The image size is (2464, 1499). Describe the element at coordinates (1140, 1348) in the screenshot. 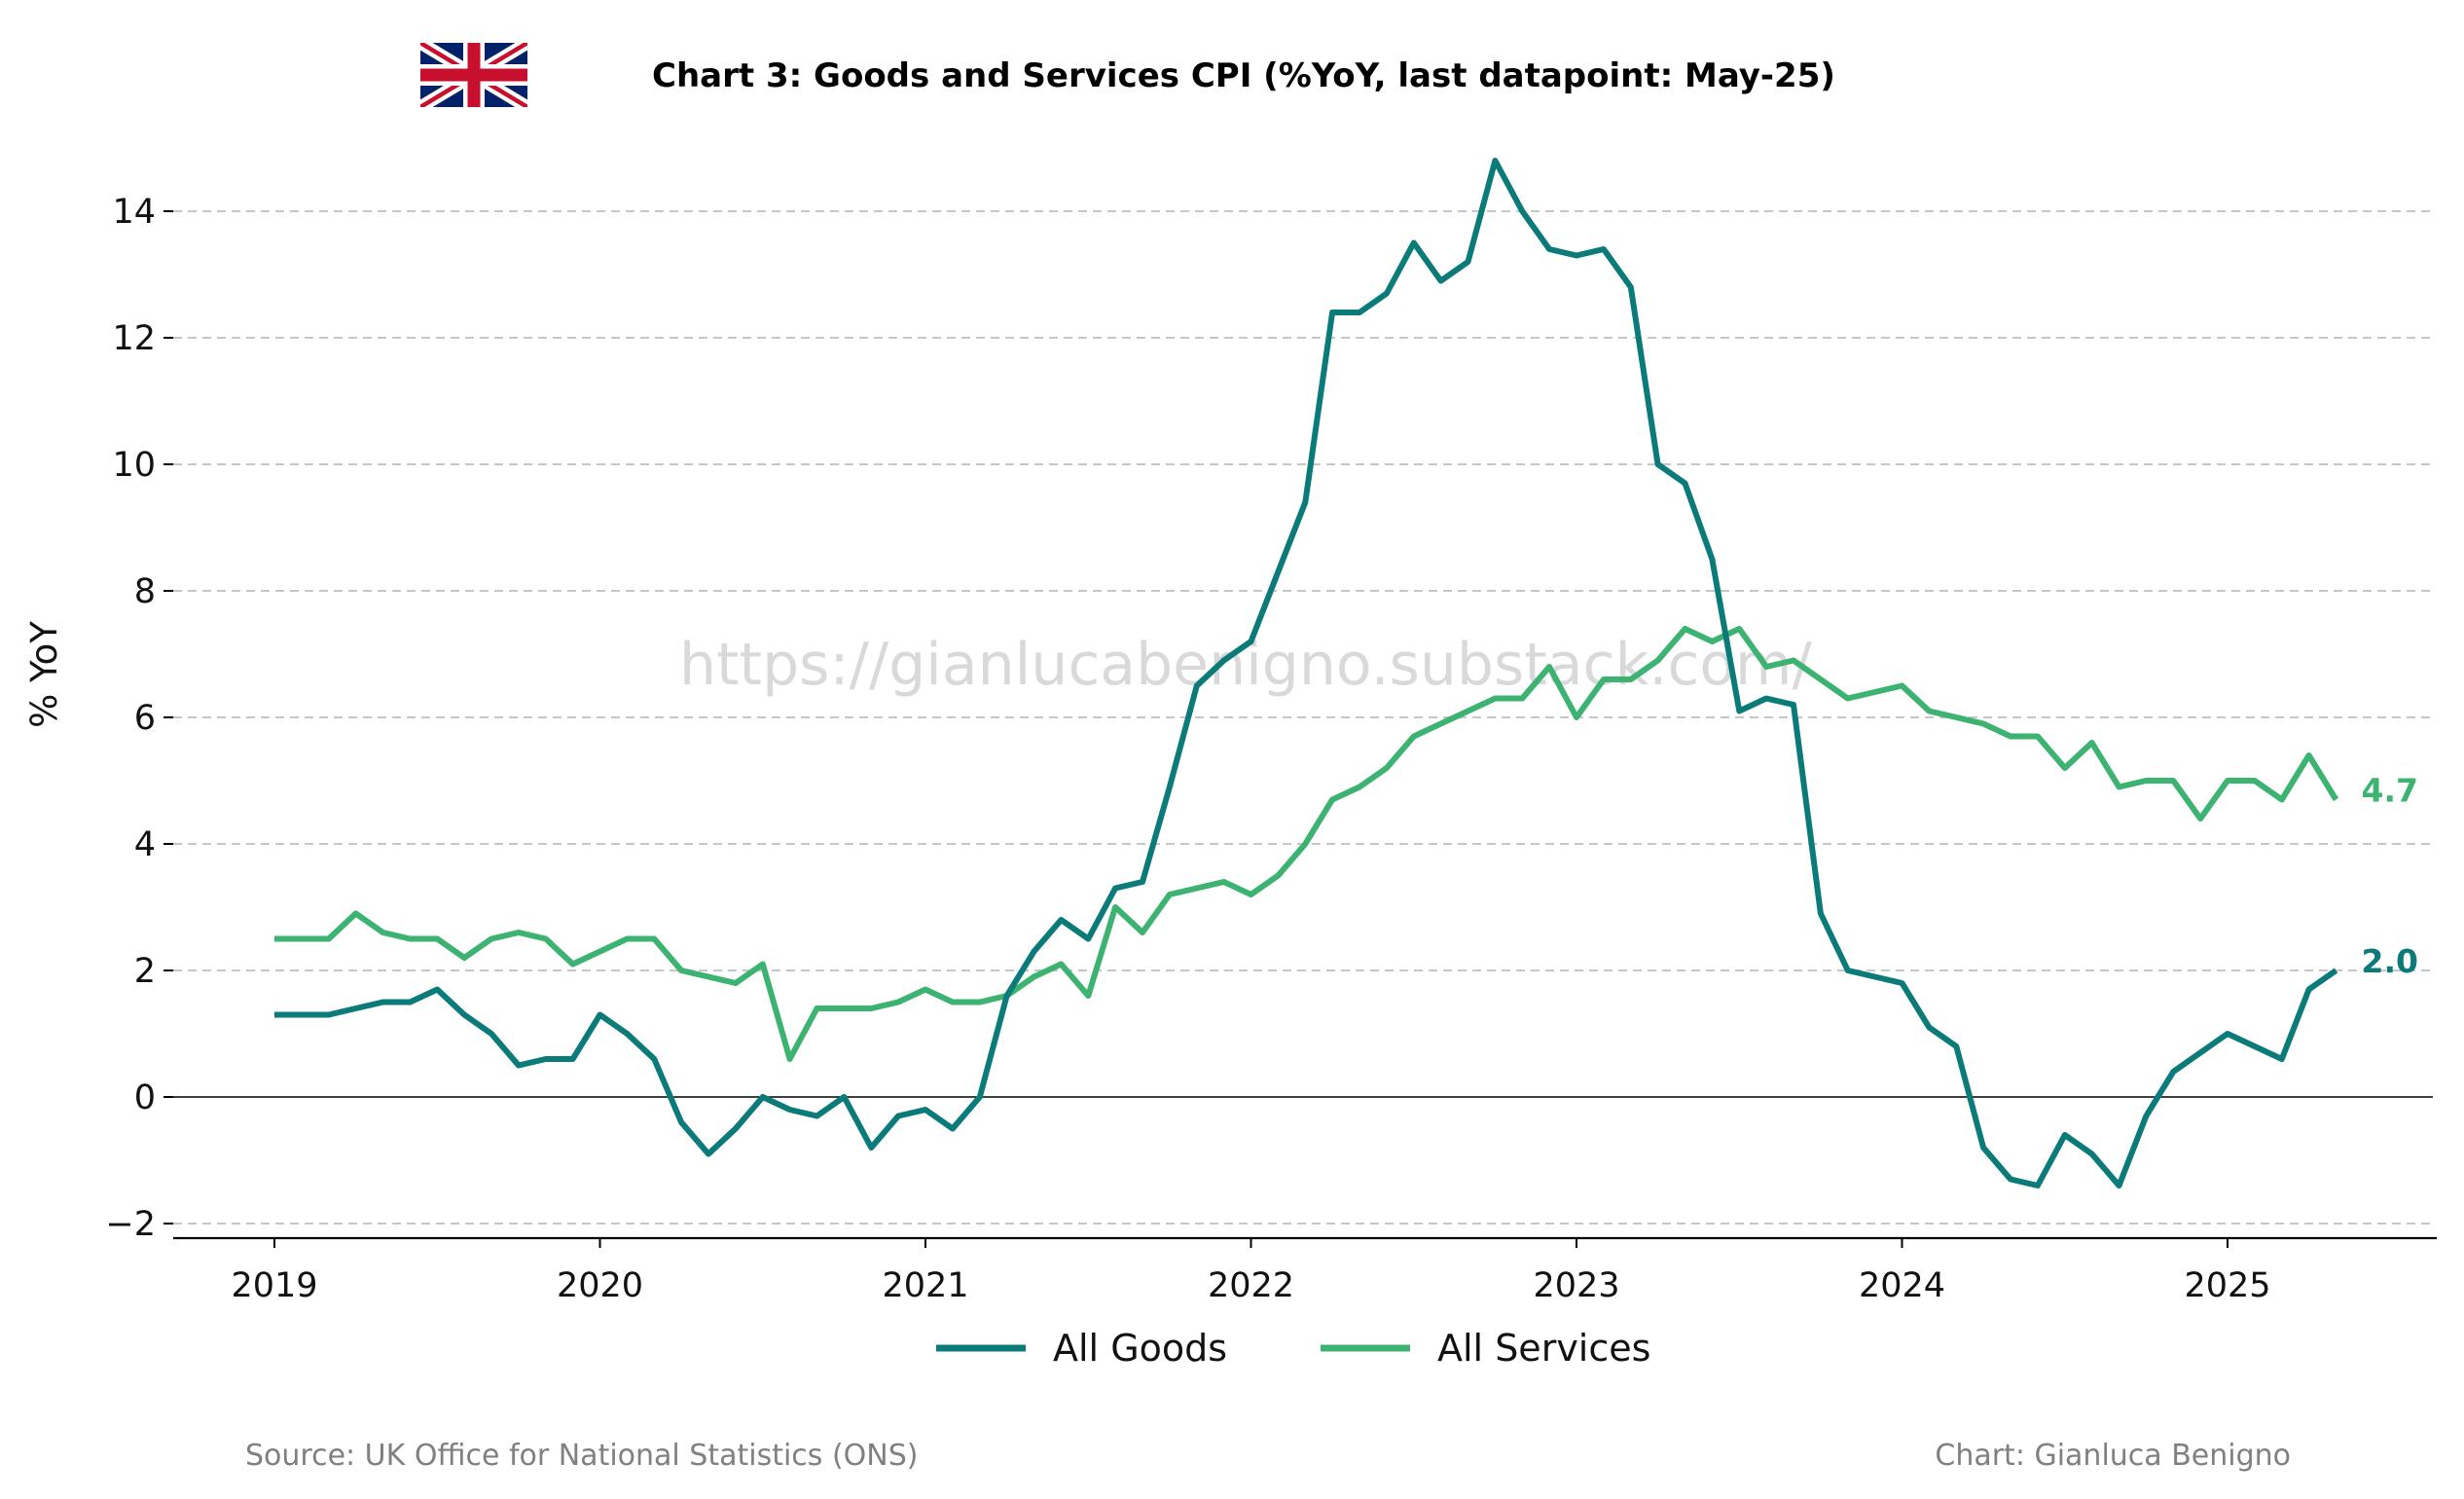

I see `legend-label-goods: All Goods` at that location.